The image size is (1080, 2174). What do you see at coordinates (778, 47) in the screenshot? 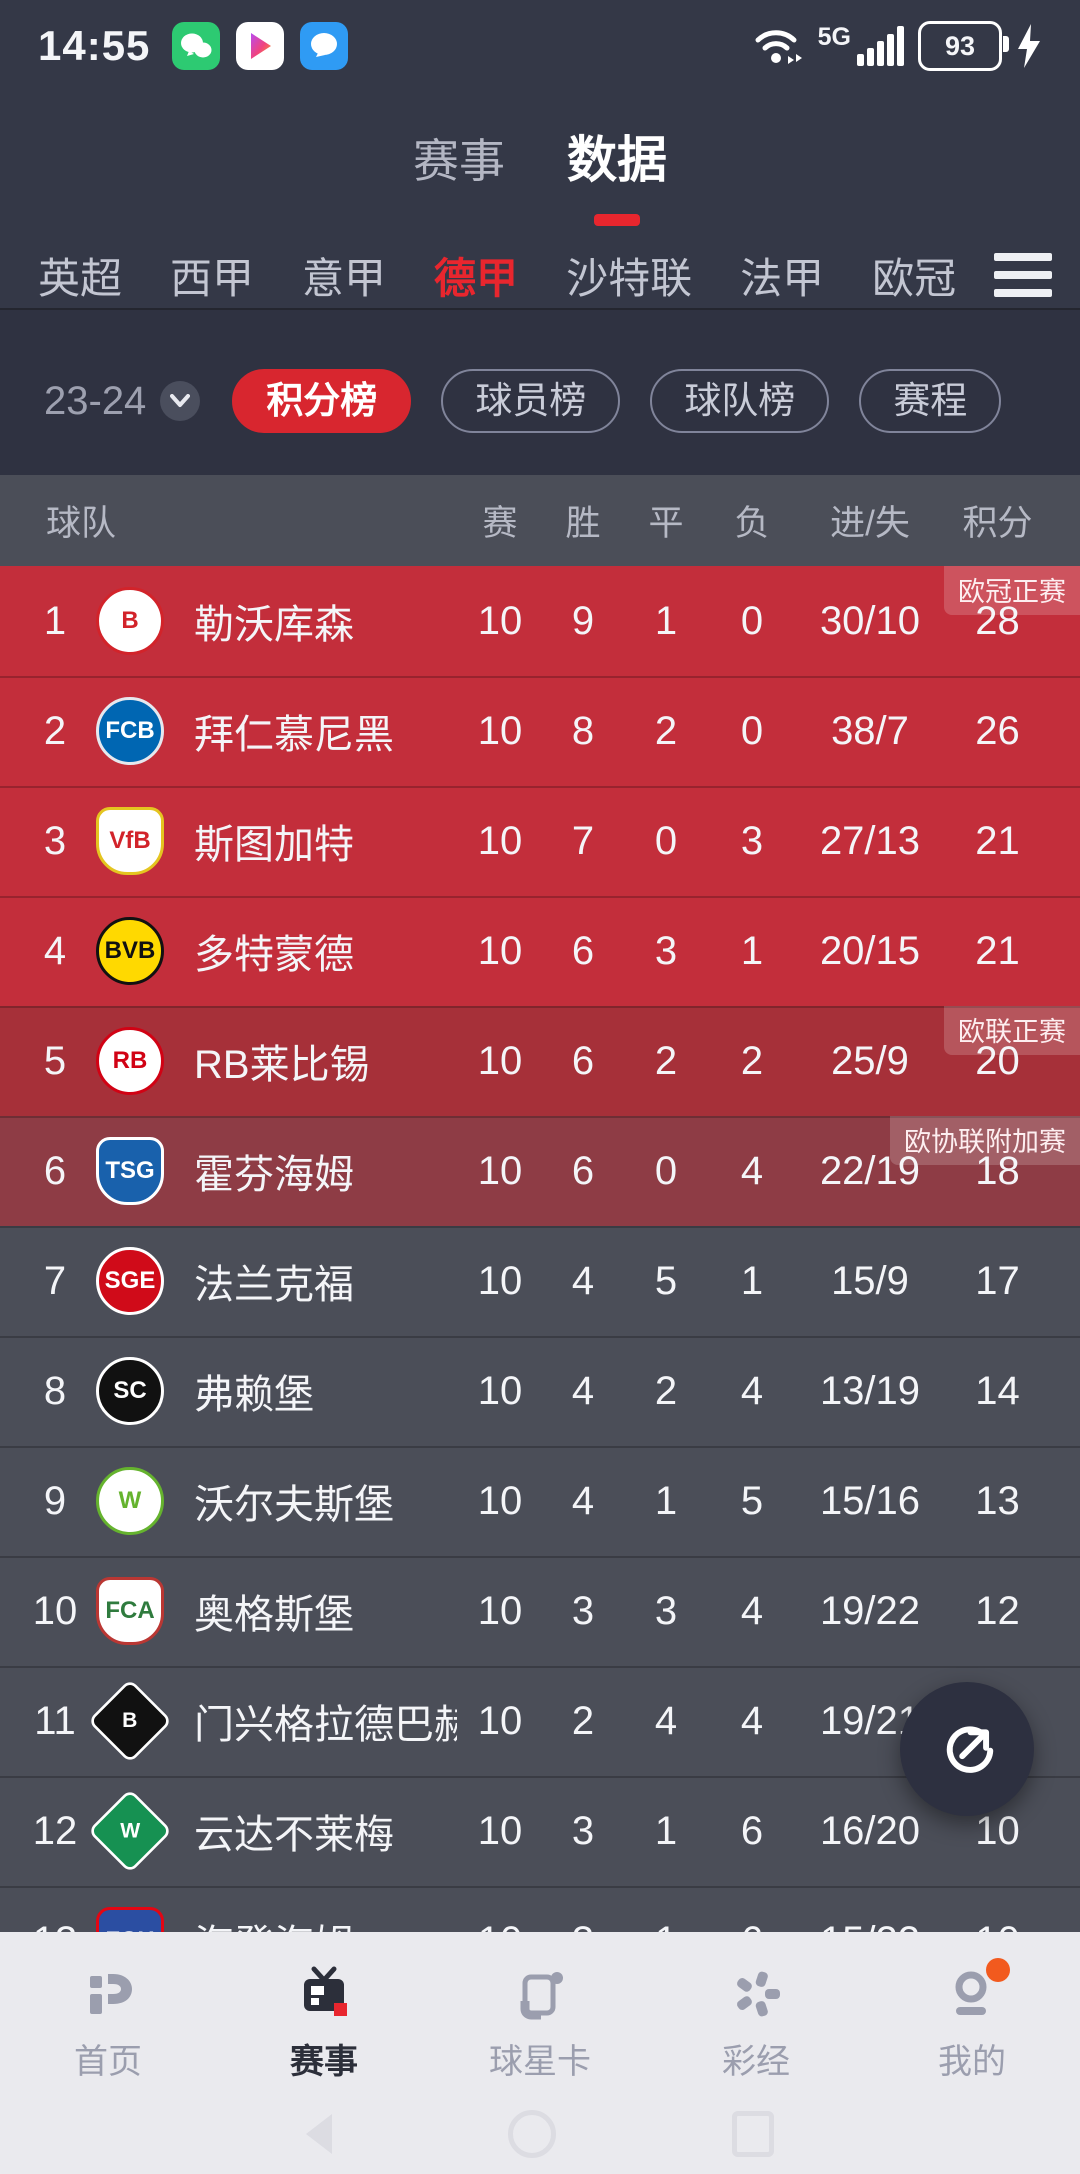
I see `wifi-icon` at bounding box center [778, 47].